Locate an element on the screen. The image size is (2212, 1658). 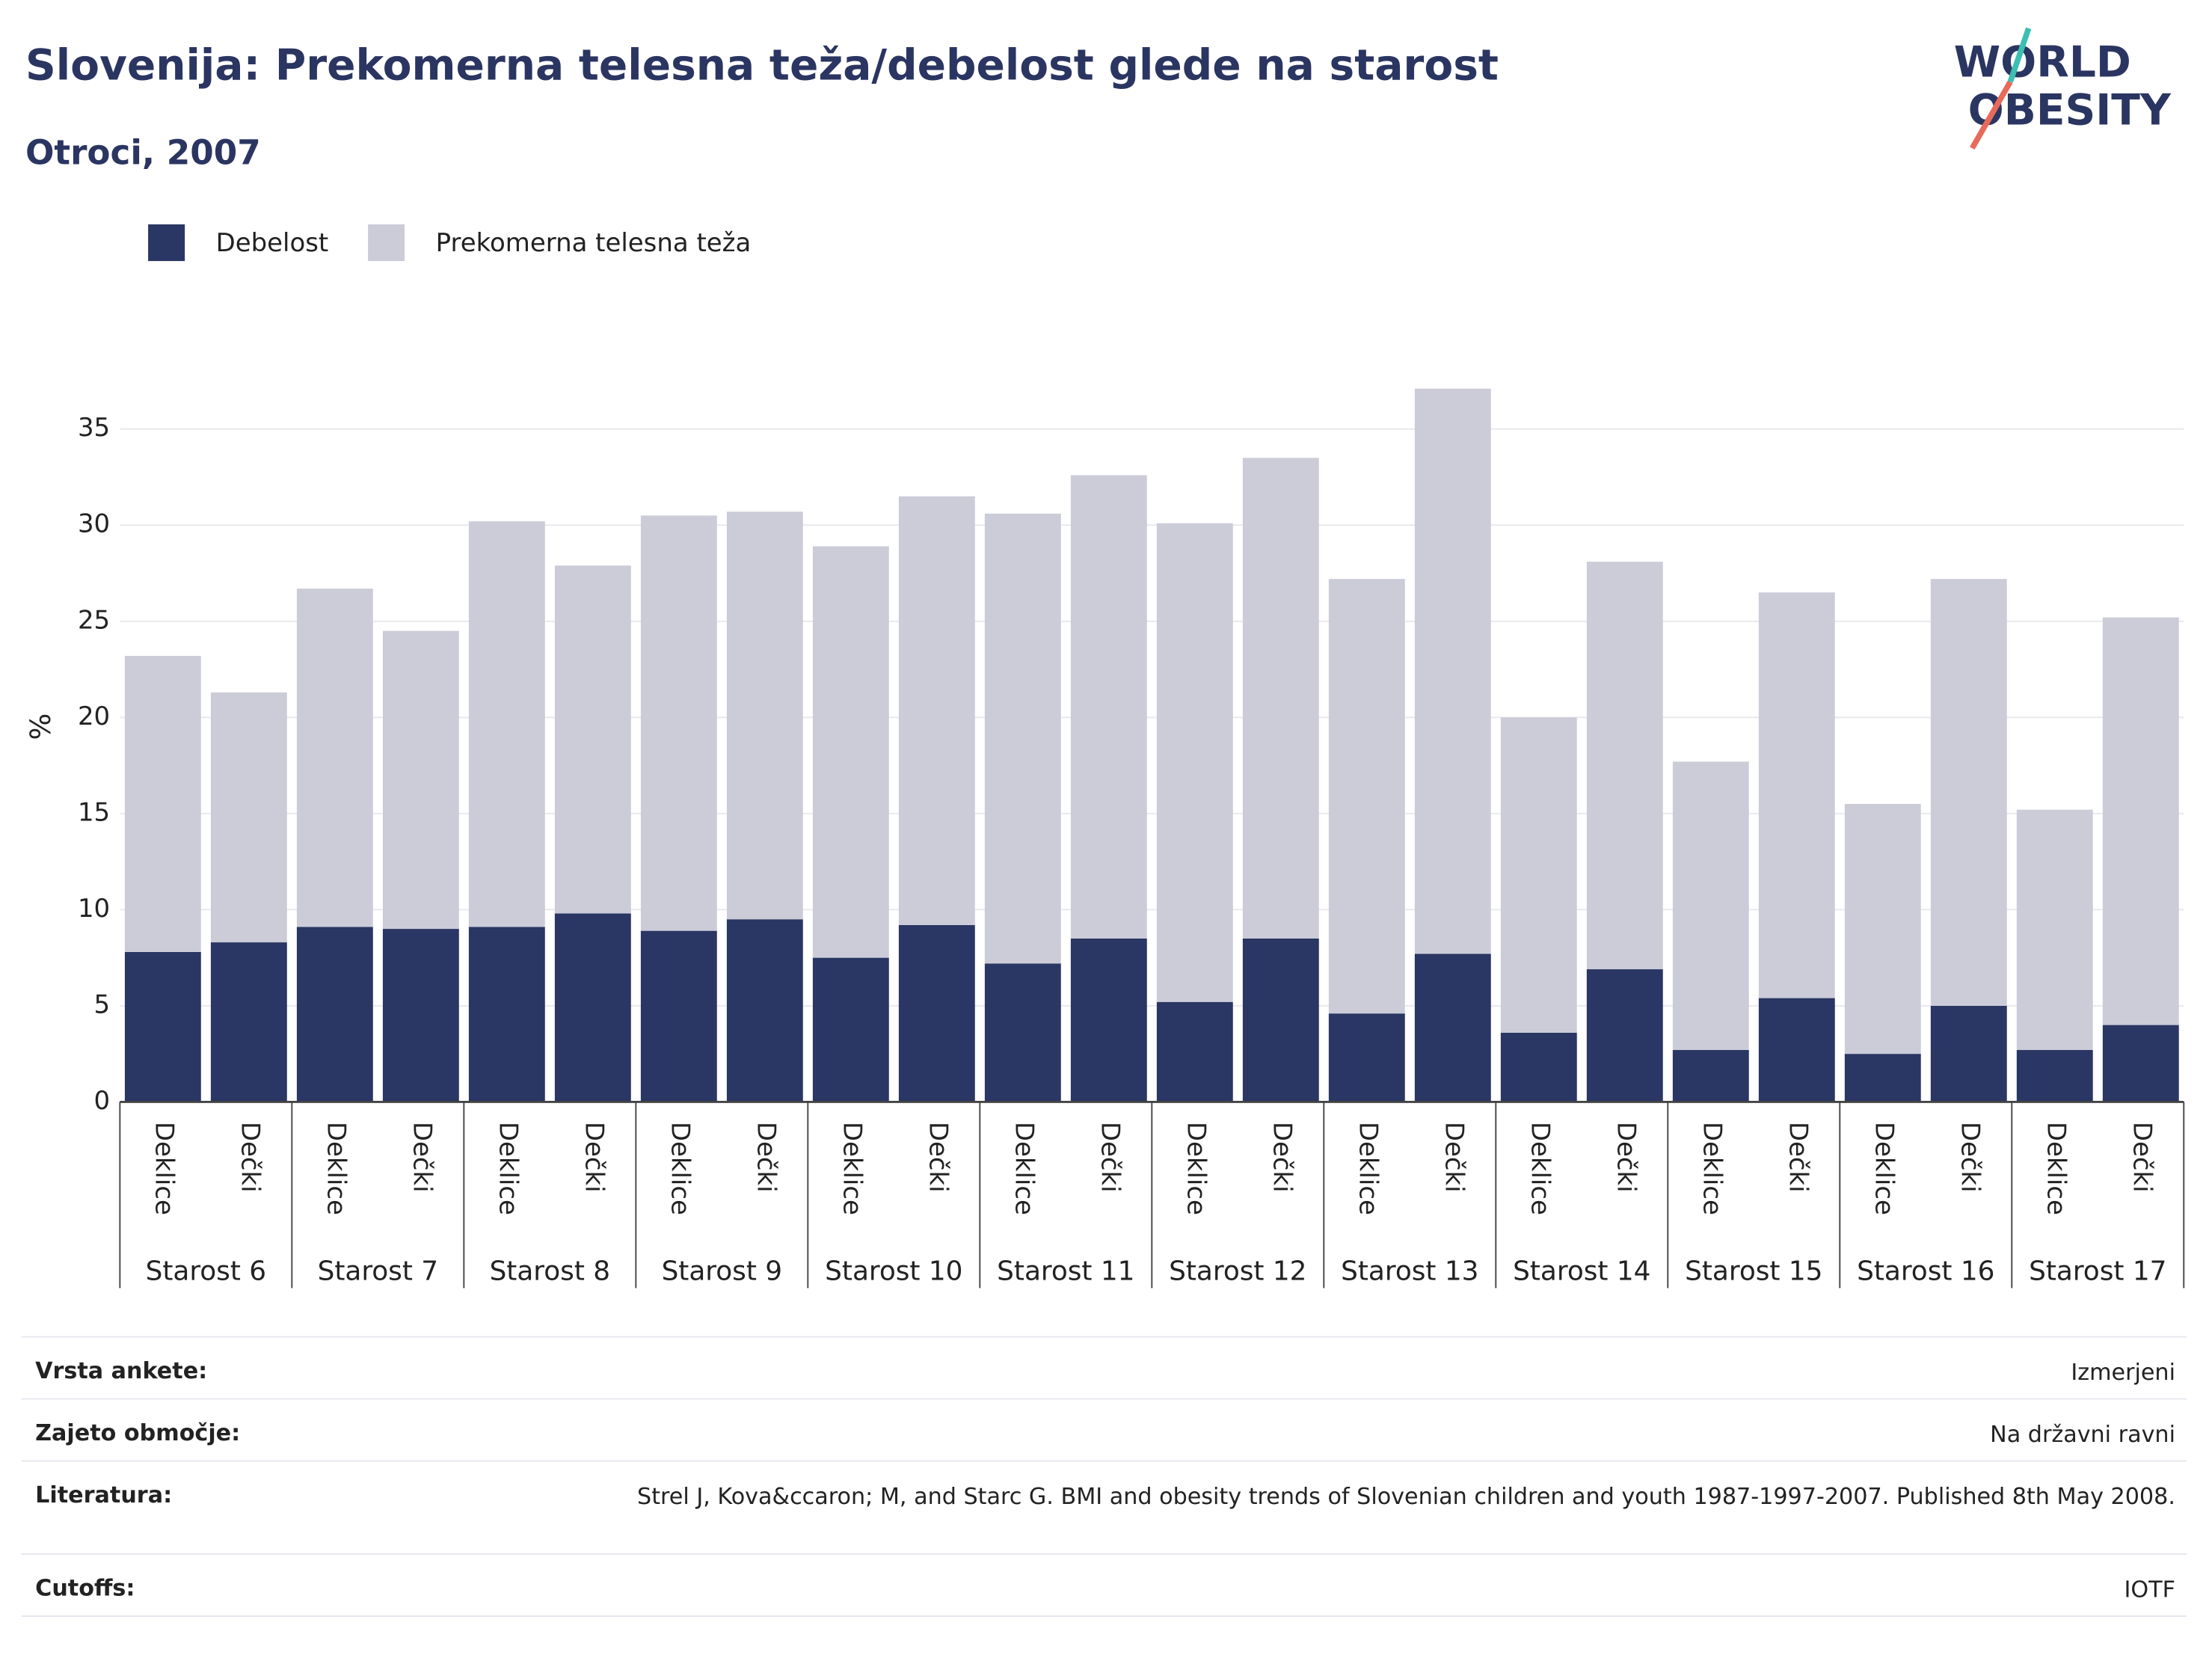
legend-label: Prekomerna telesna teža is located at coordinates (594, 243).